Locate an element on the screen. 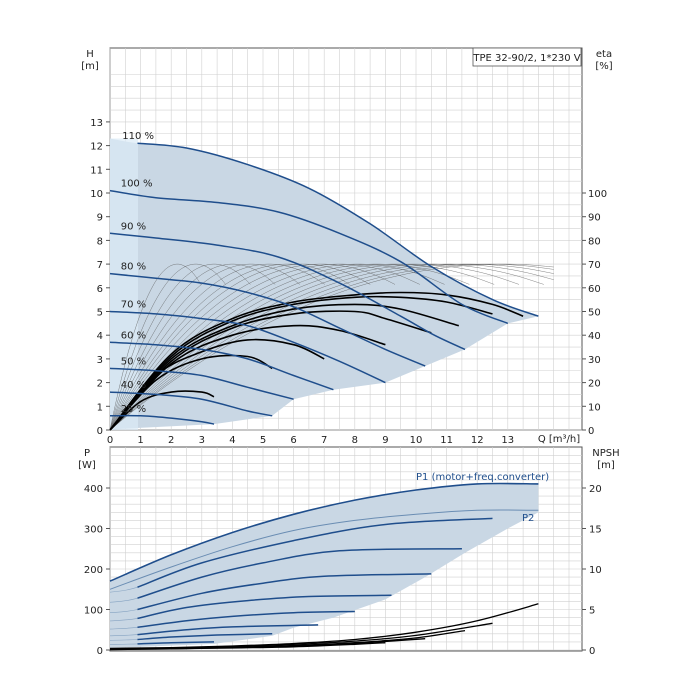 Image resolution: width=700 pixels, height=700 pixels. p1-curve is located at coordinates (324, 532).